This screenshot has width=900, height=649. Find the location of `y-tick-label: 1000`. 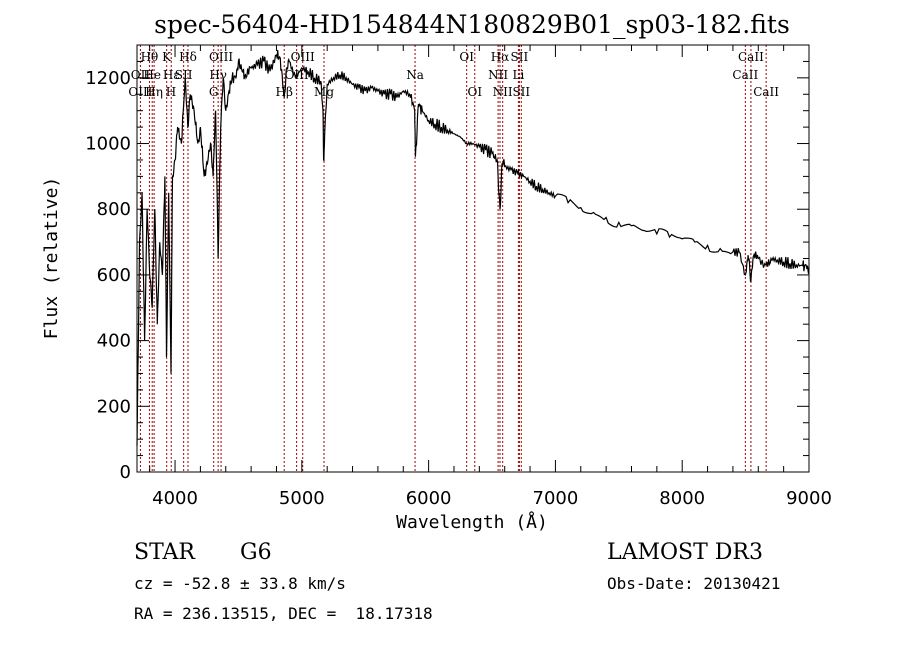

y-tick-label: 1000 is located at coordinates (108, 144).